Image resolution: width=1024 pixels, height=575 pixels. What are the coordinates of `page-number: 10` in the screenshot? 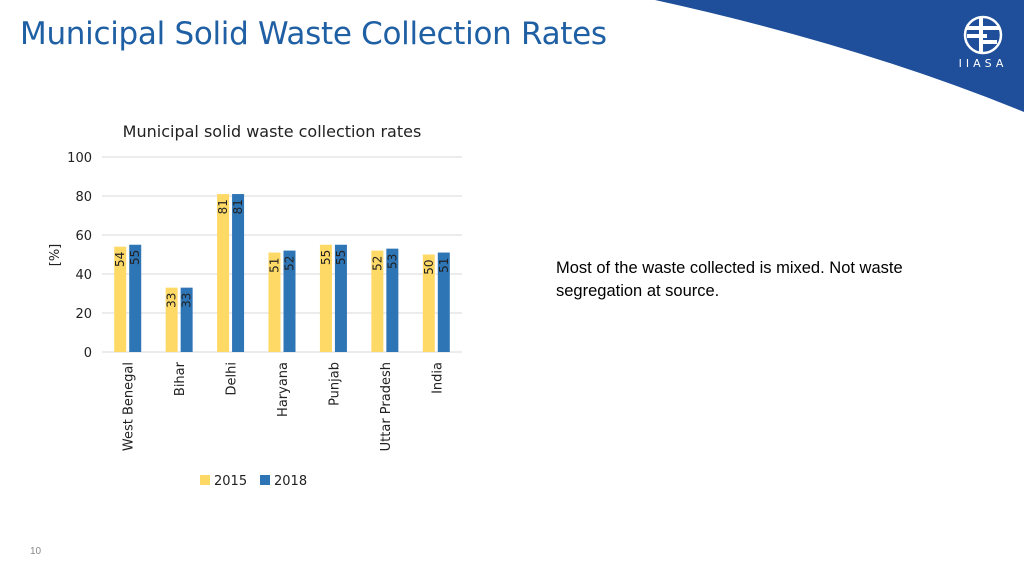 It's located at (36, 551).